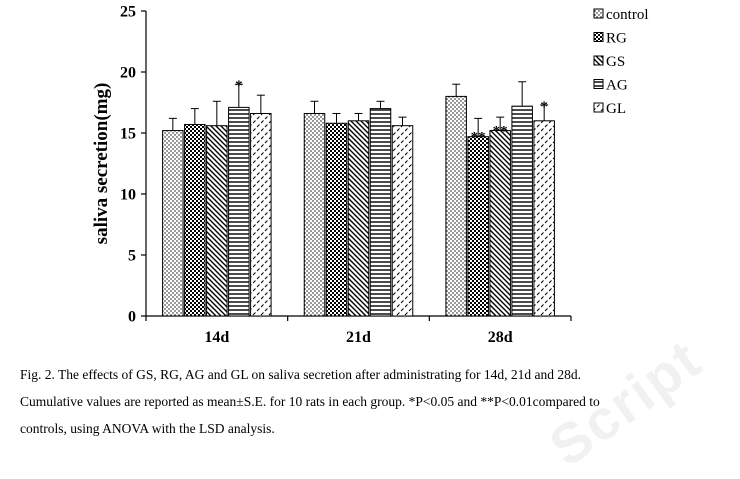 The width and height of the screenshot is (740, 479). Describe the element at coordinates (217, 221) in the screenshot. I see `bar-GS-14d` at that location.